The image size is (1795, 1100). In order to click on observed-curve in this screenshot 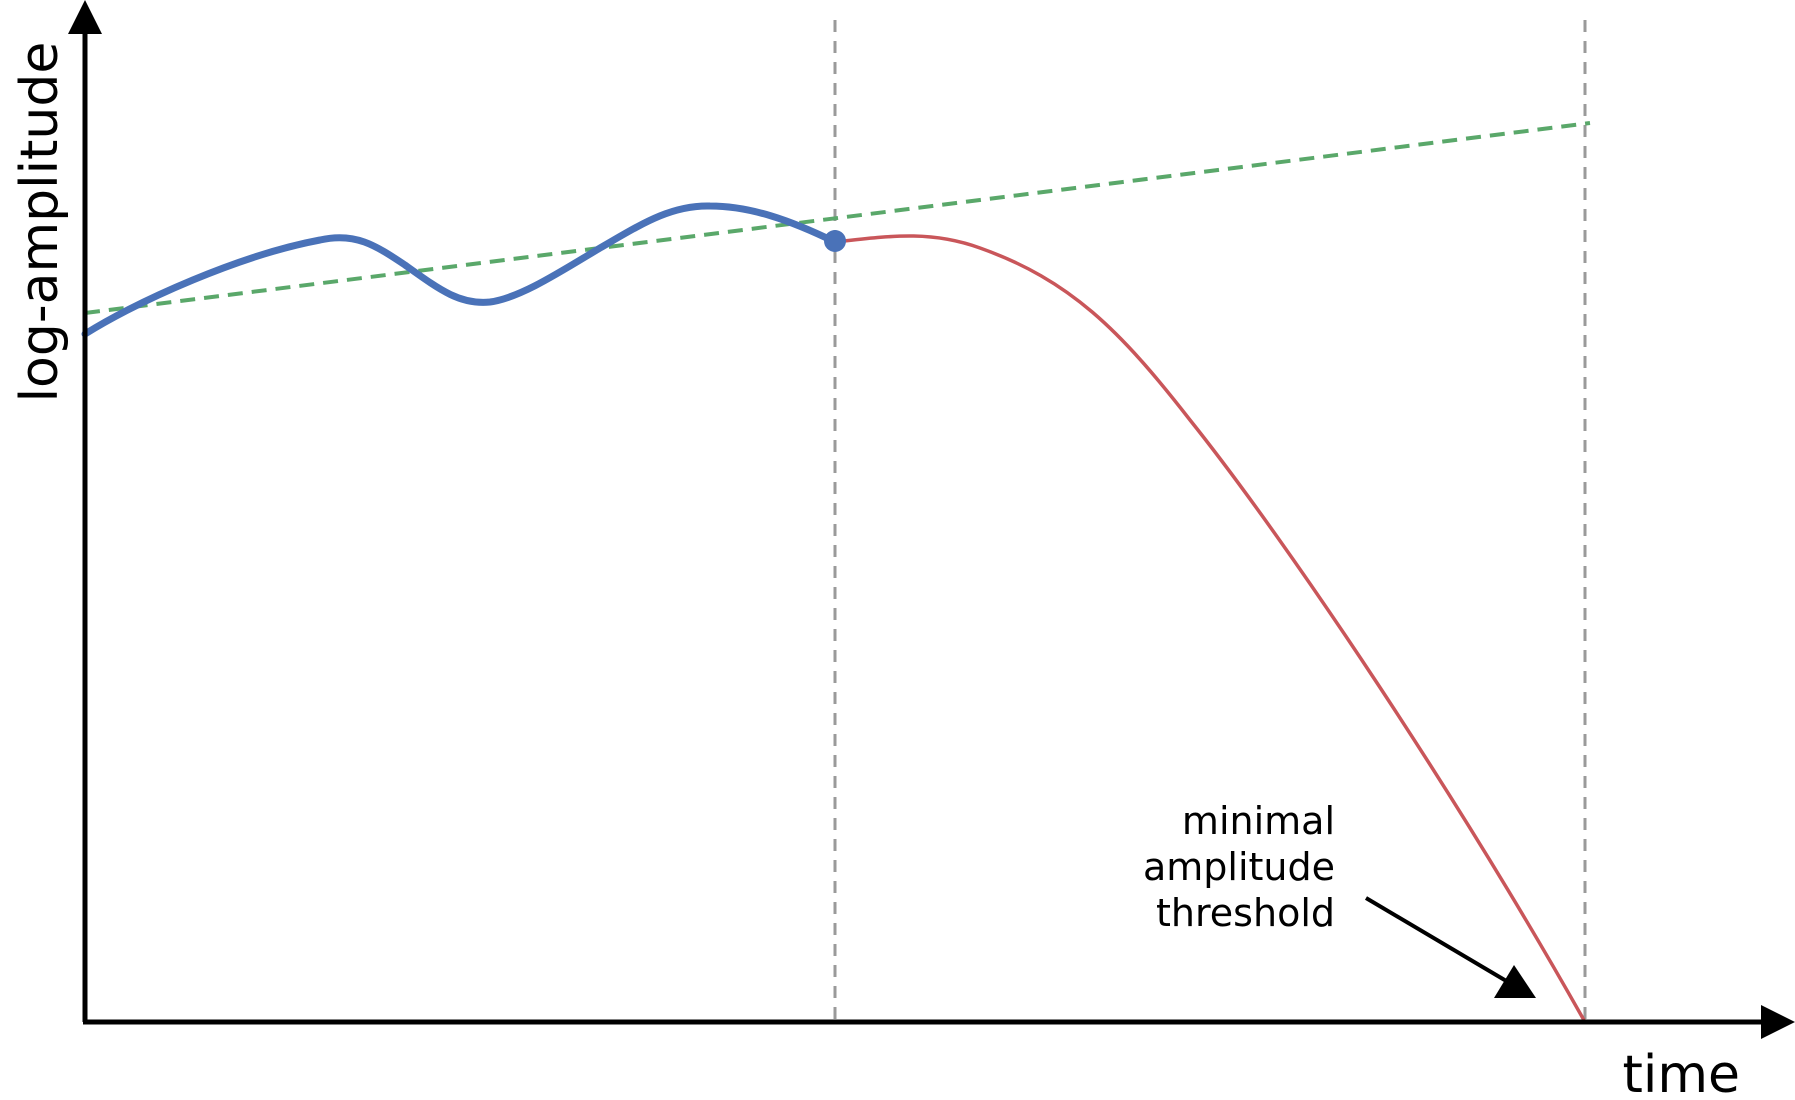, I will do `click(460, 270)`.